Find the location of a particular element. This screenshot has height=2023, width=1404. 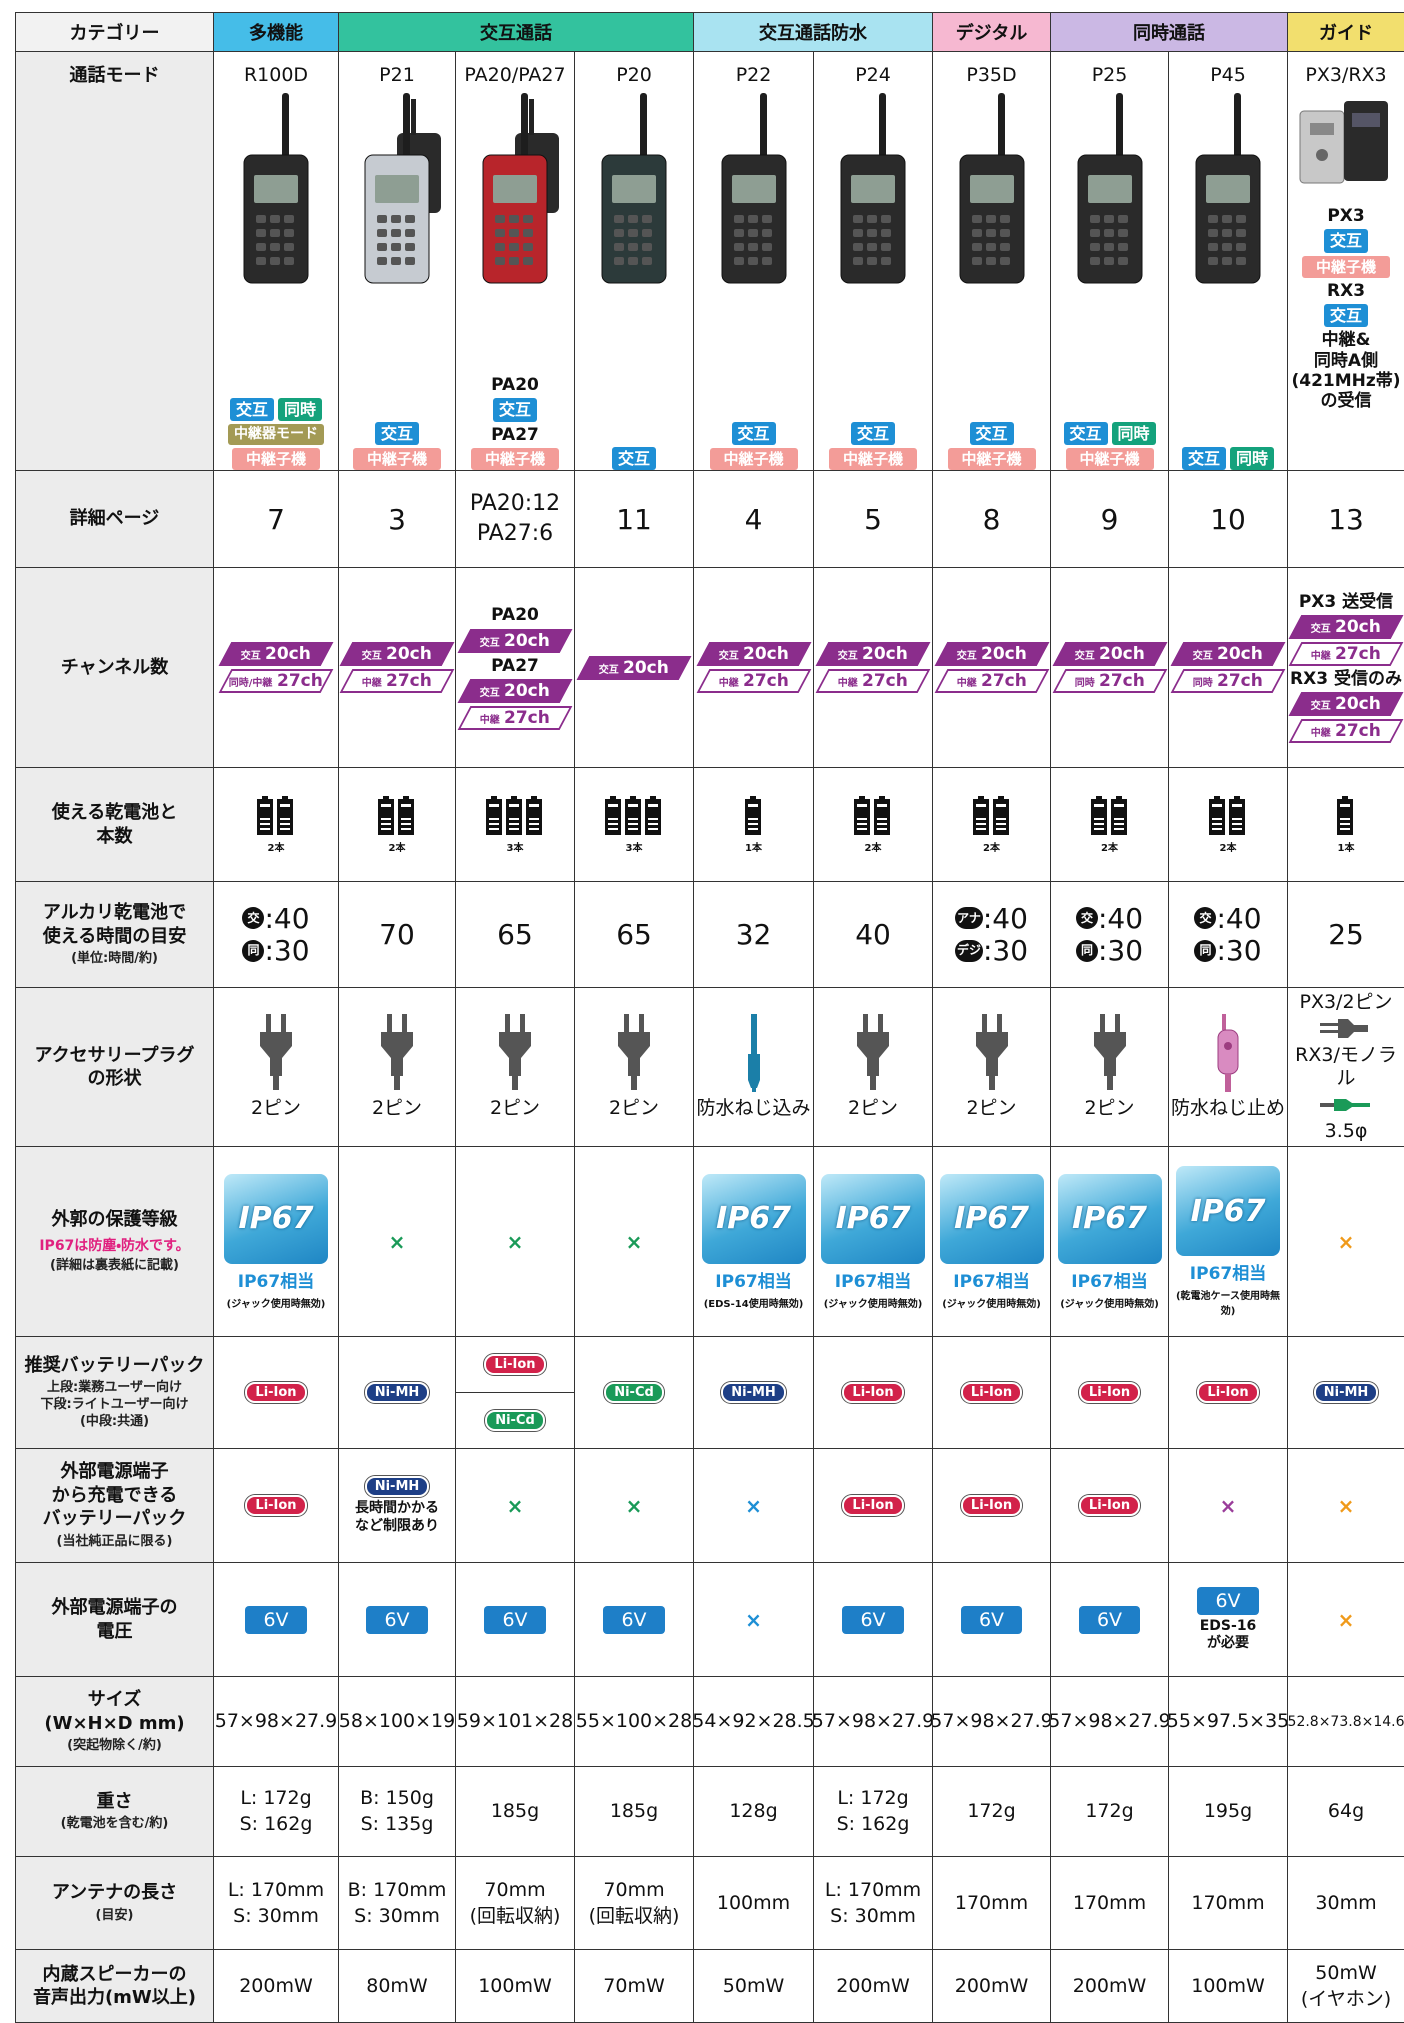

cell-content: 80mW is located at coordinates (397, 1986).